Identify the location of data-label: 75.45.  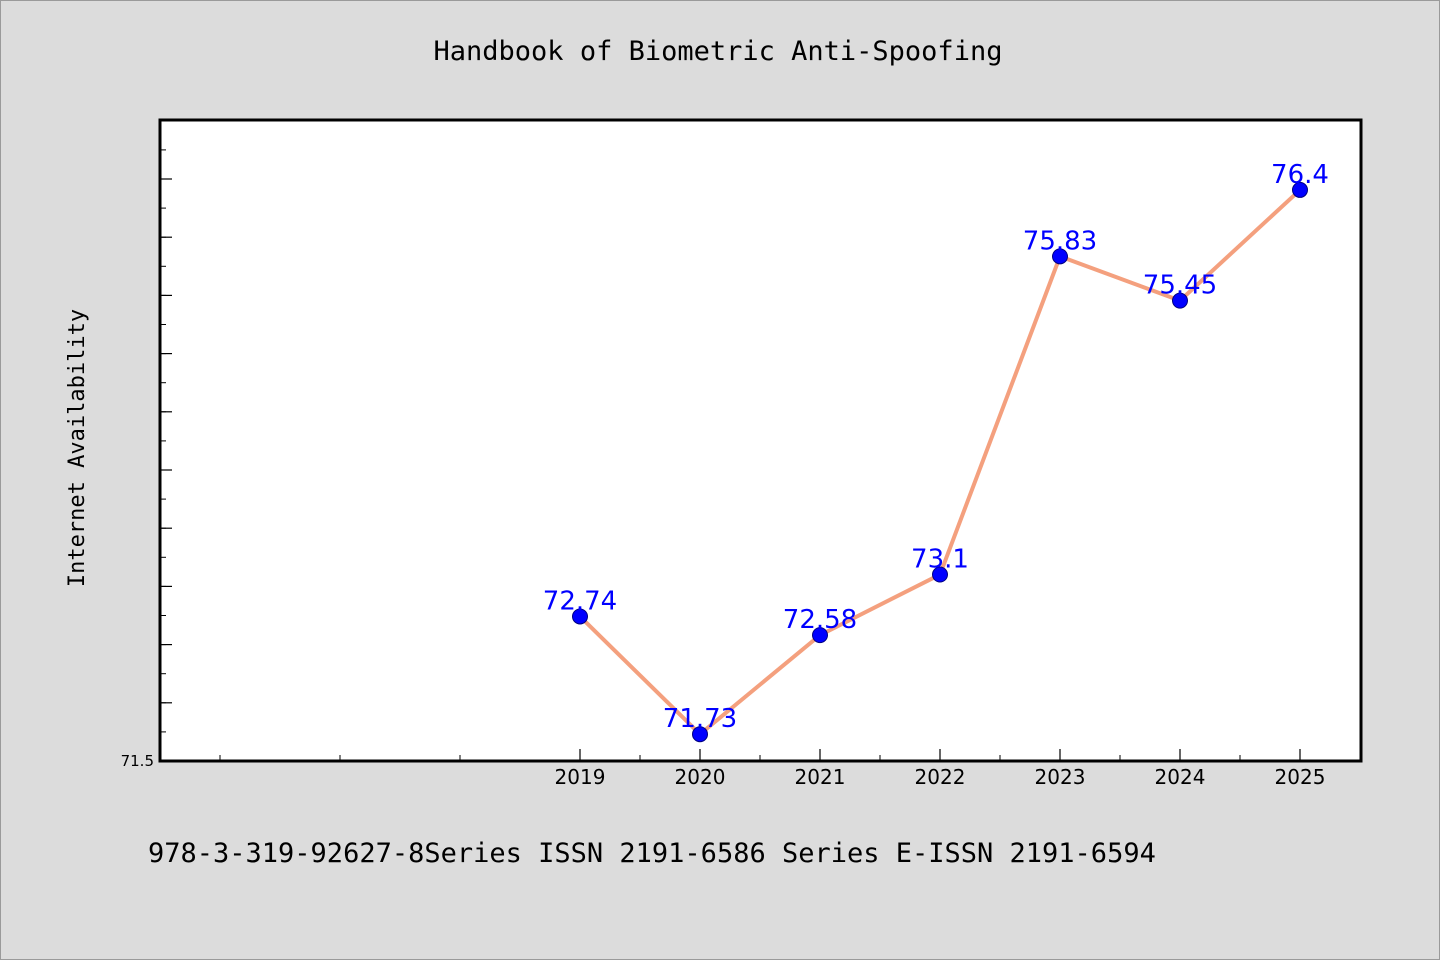
(1180, 286).